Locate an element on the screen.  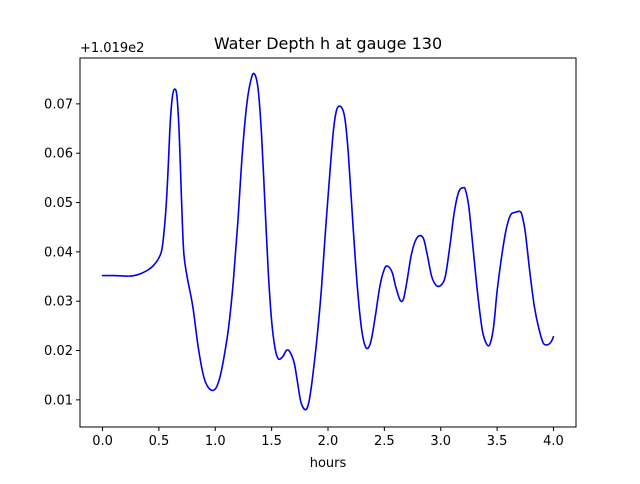
x-tick-label: 1.0 is located at coordinates (215, 441).